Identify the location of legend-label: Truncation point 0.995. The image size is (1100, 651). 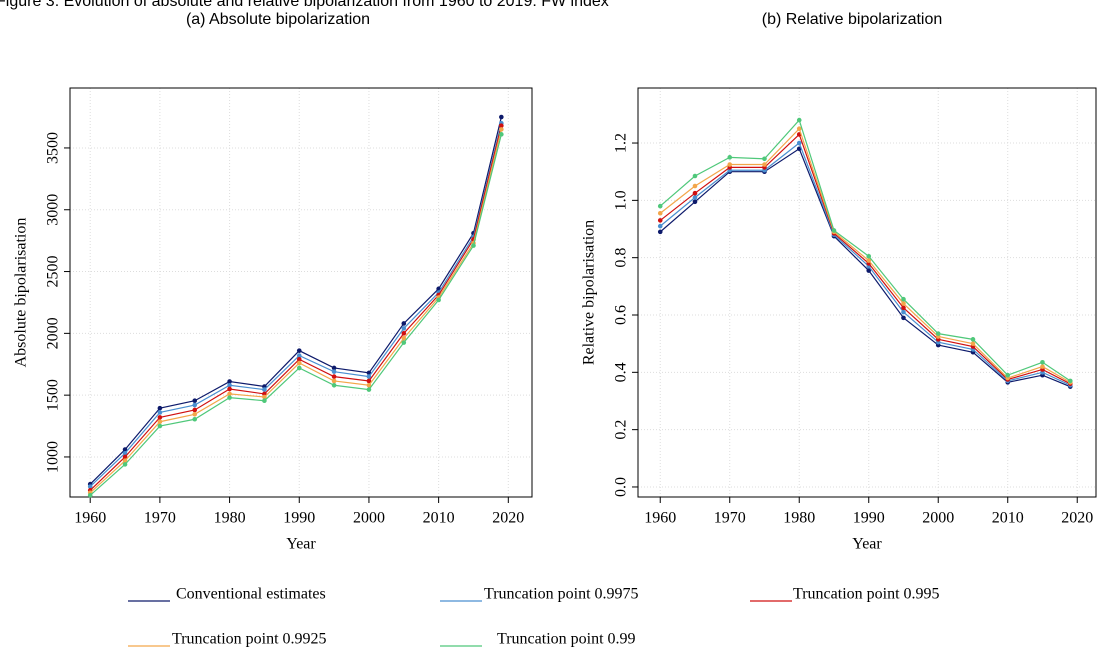
(866, 594).